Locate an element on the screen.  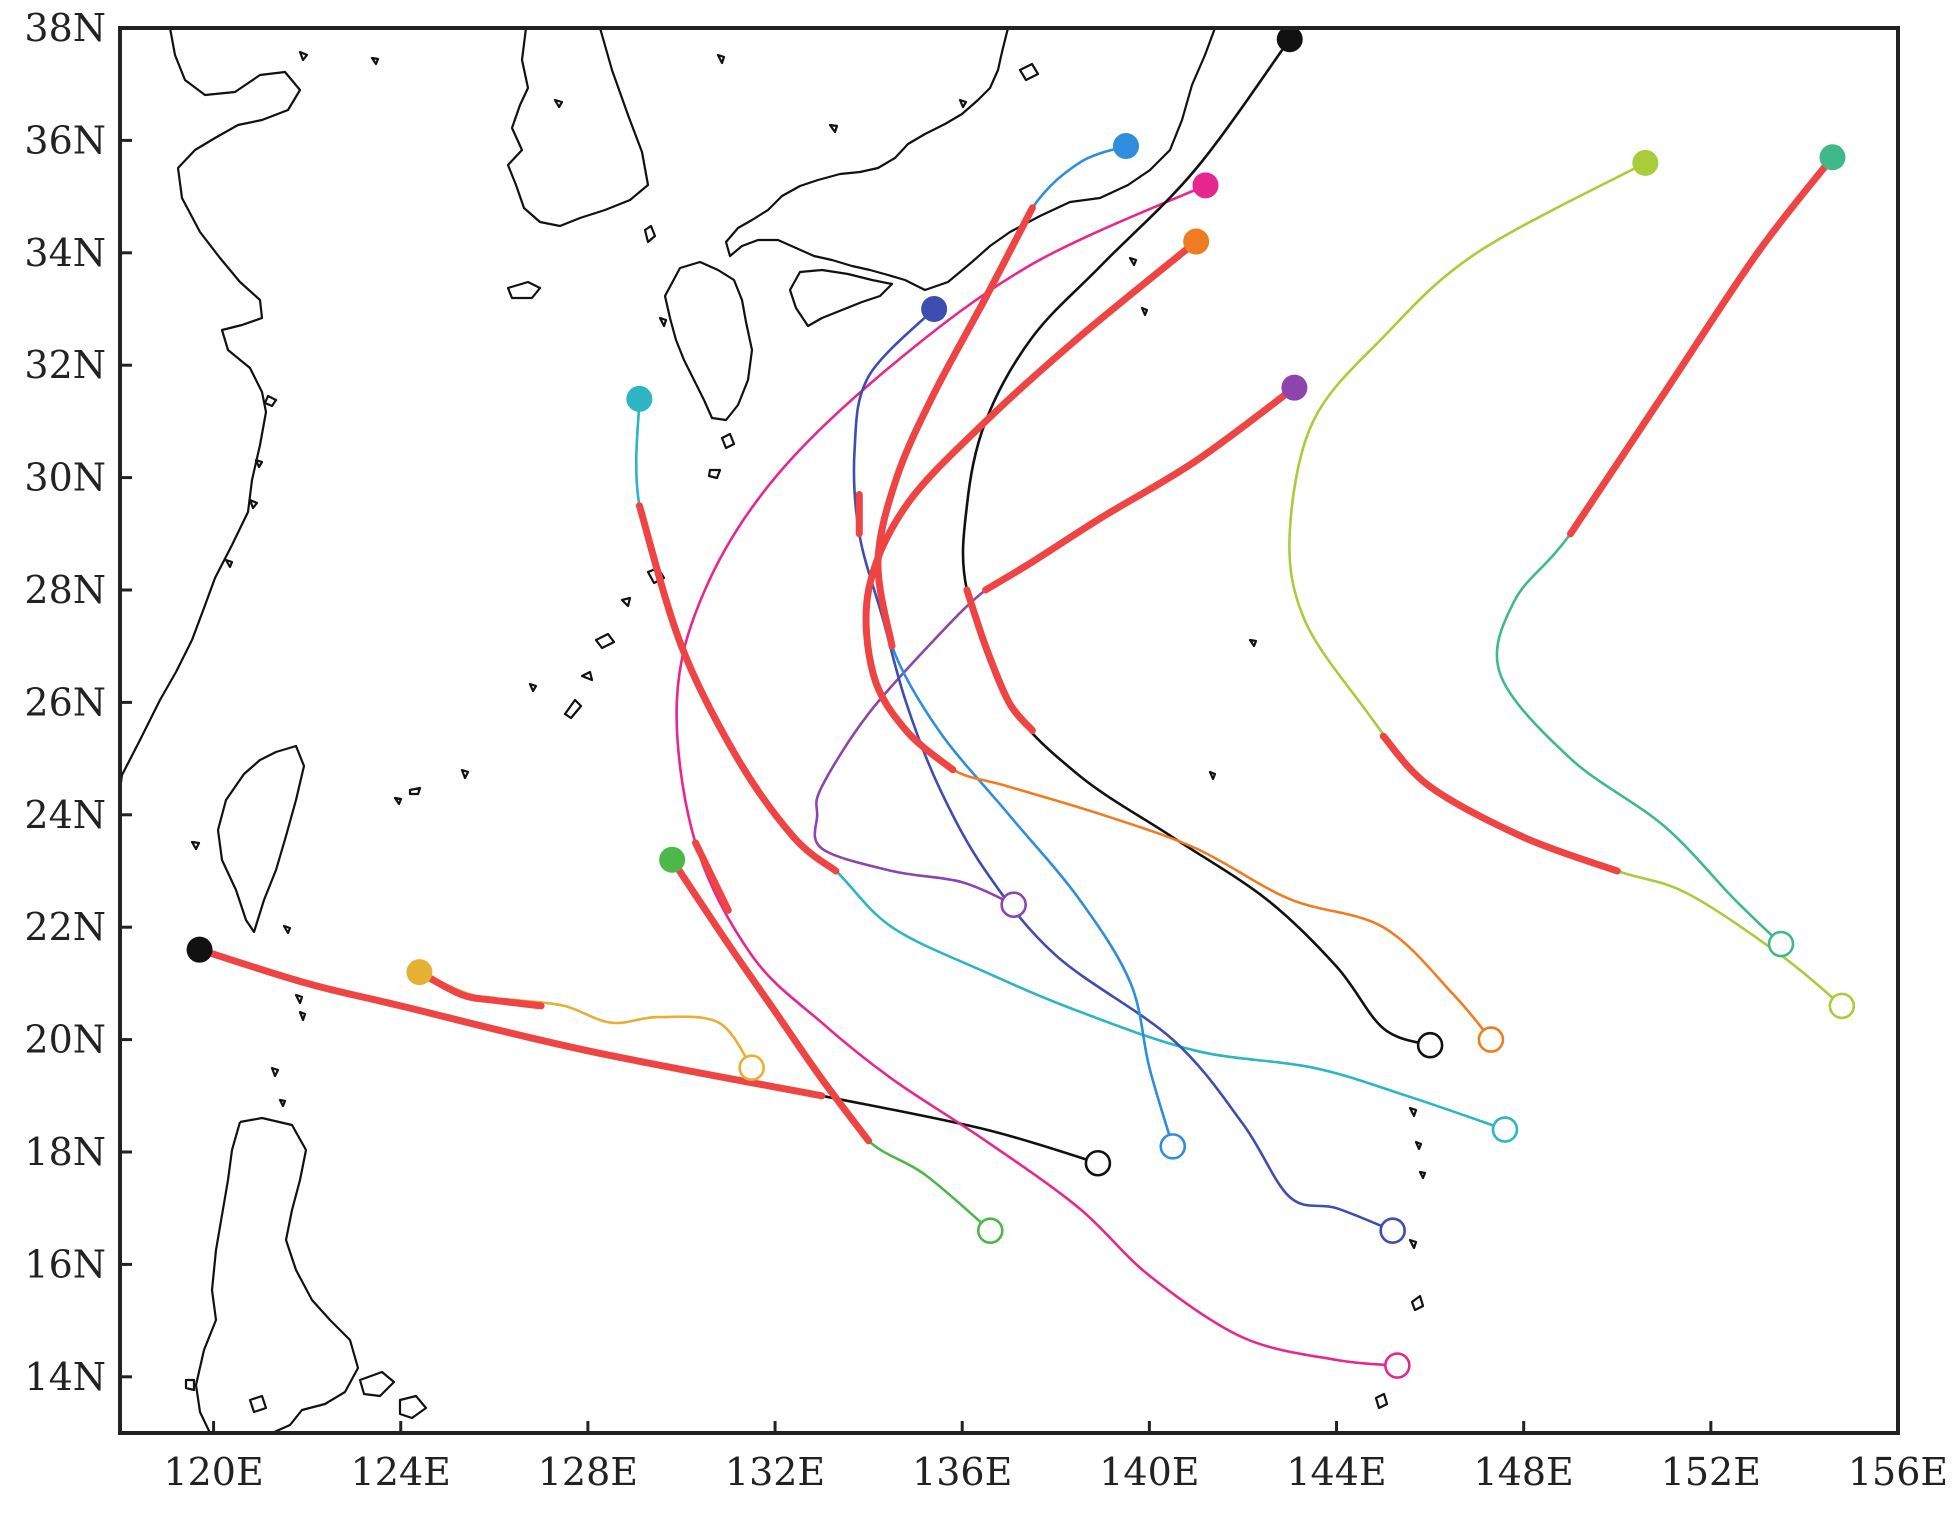
taiwan-islands is located at coordinates (241, 887).